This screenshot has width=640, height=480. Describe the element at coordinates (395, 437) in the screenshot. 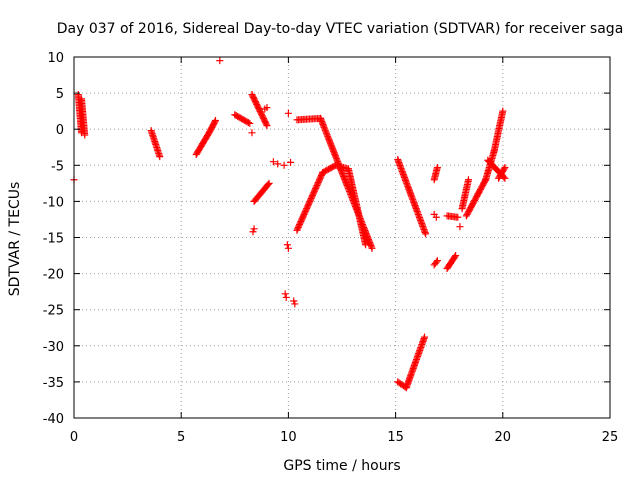

I see `x-tick-label: 15` at that location.